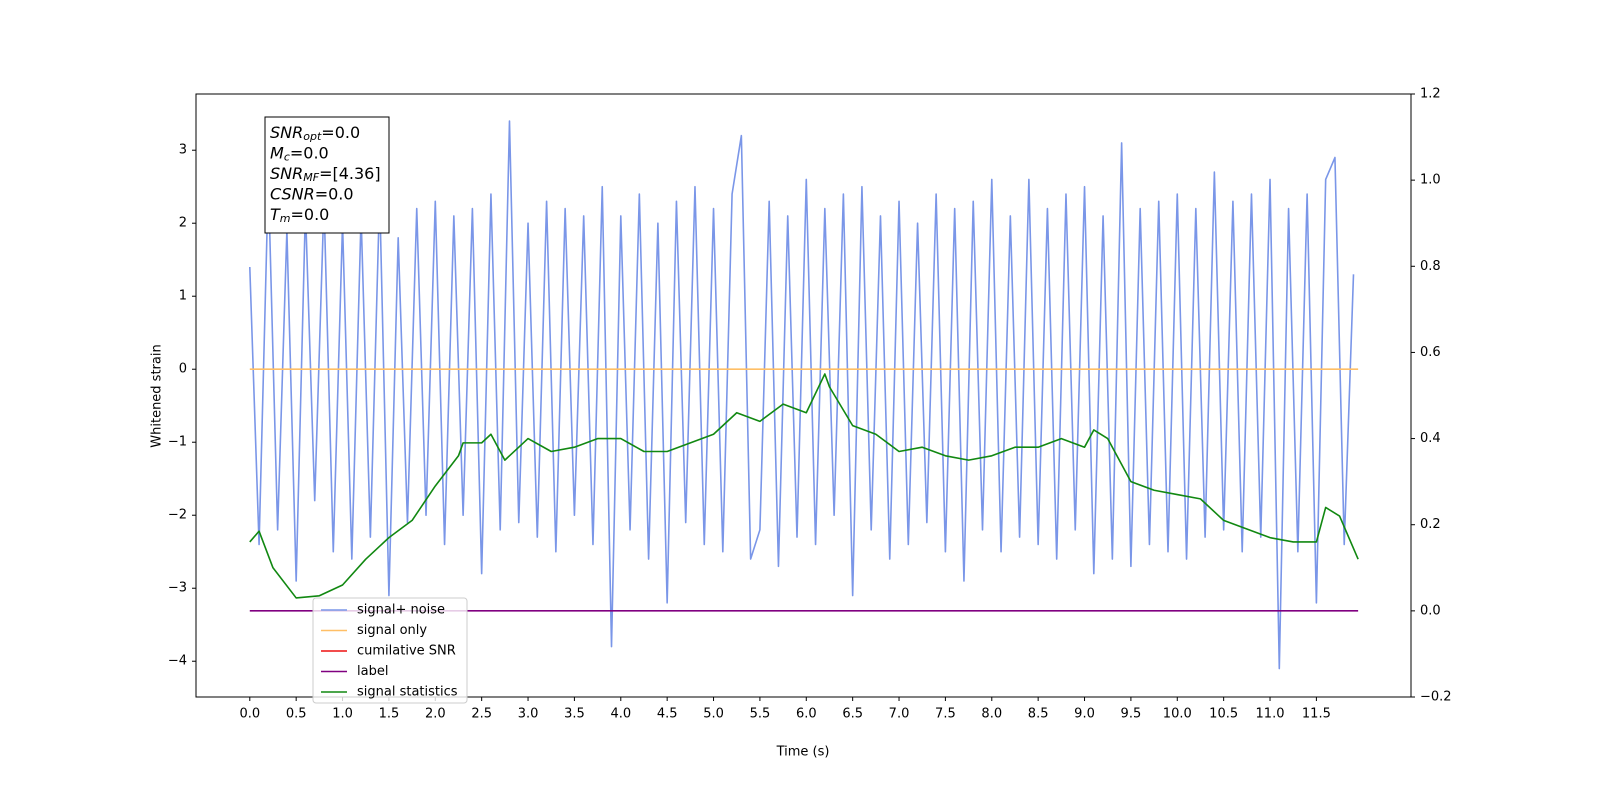 This screenshot has width=1600, height=800. Describe the element at coordinates (620, 714) in the screenshot. I see `x-tick-label: 4.0` at that location.